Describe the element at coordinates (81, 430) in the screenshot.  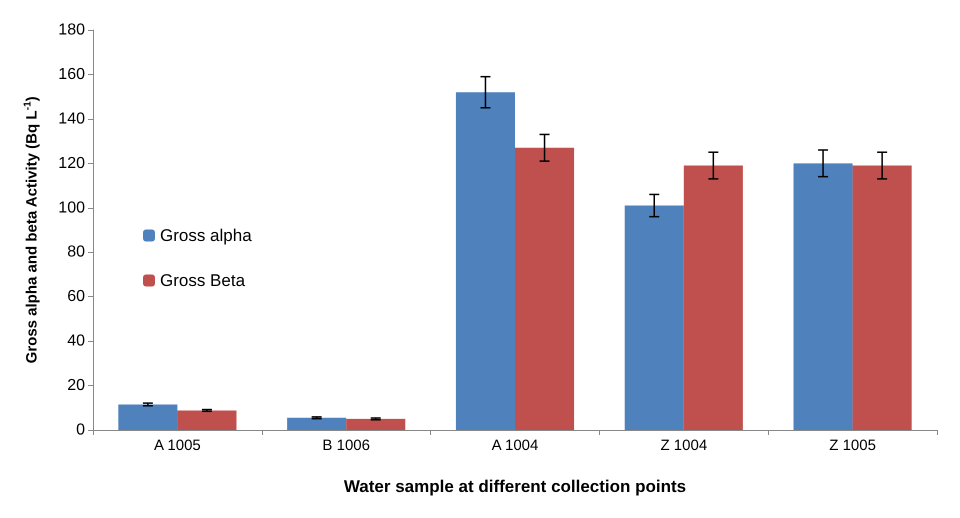
I see `y-tick-label: 0` at that location.